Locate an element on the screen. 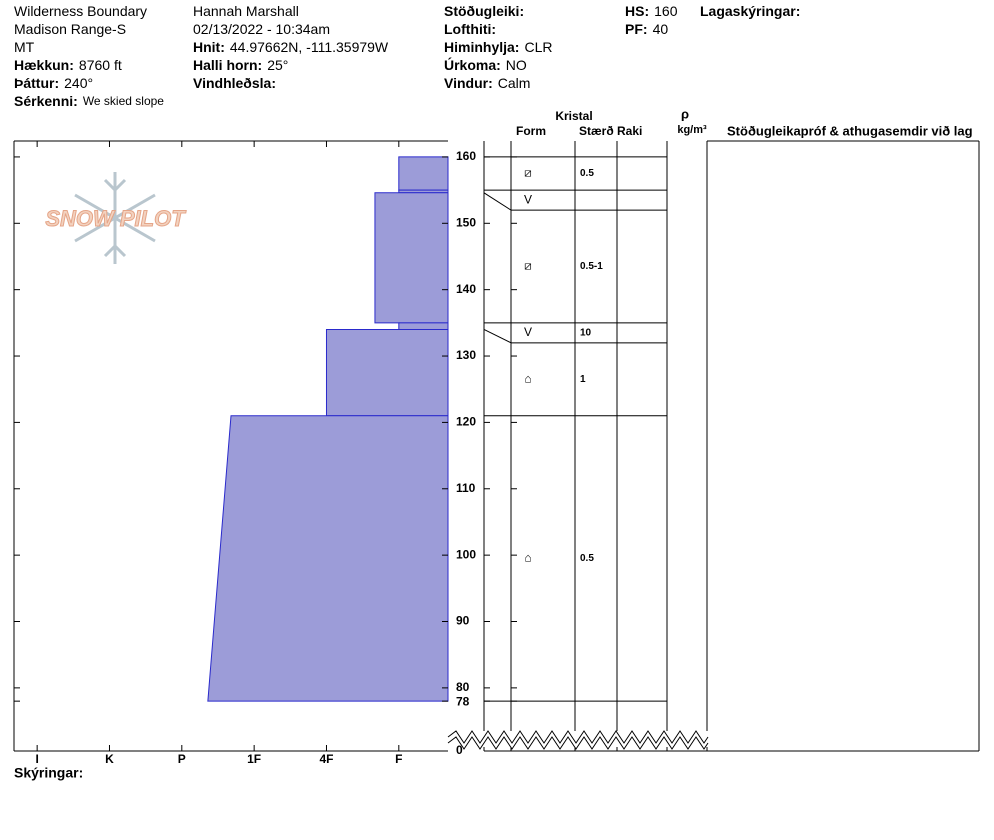 This screenshot has width=994, height=840. header-field: Sérkenni: We skied slope is located at coordinates (89, 101).